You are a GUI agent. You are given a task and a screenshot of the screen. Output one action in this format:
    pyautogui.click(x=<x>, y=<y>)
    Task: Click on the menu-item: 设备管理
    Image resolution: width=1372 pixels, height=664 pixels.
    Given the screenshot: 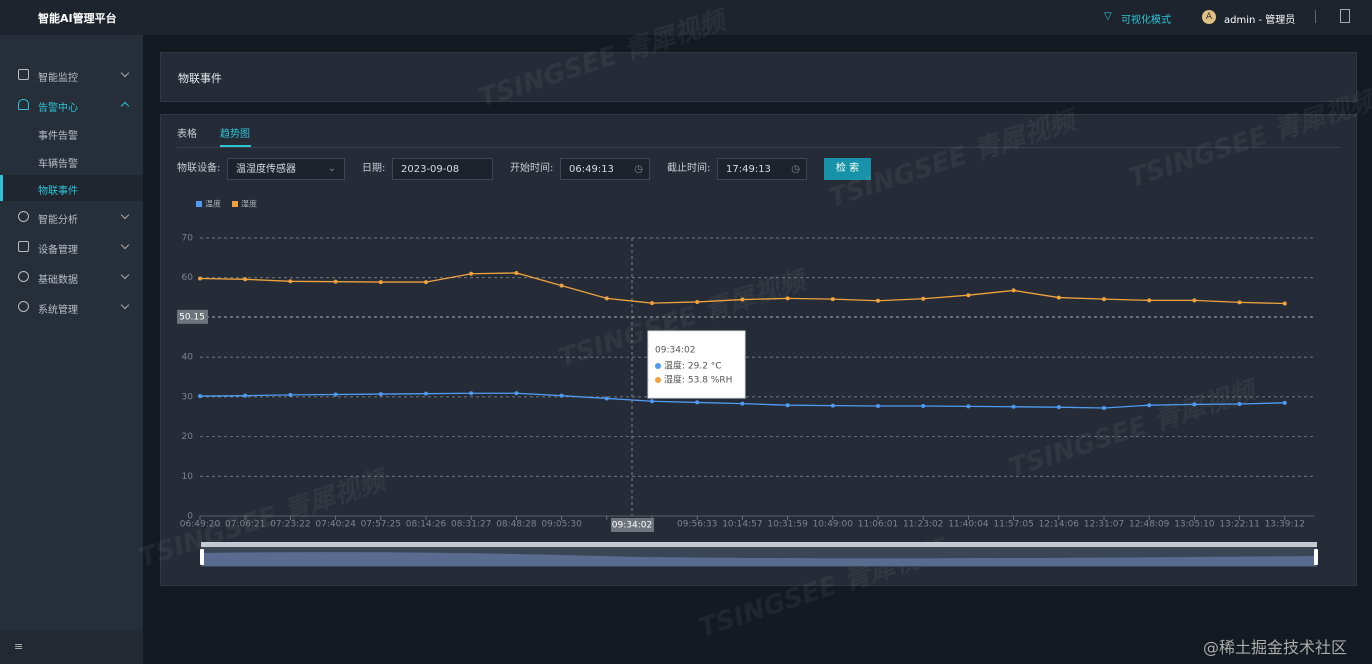 What is the action you would take?
    pyautogui.click(x=58, y=250)
    